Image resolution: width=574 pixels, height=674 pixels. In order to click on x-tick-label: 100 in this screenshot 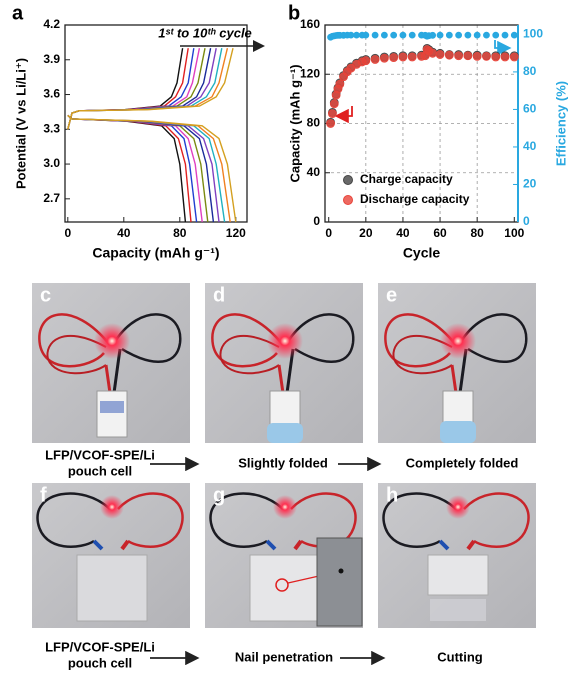, I will do `click(514, 233)`.